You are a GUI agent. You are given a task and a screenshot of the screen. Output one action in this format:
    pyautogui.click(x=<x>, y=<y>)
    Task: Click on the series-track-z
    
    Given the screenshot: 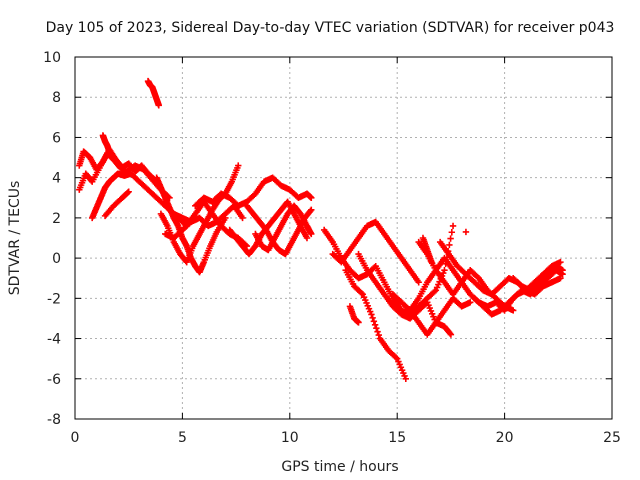 What is the action you would take?
    pyautogui.click(x=466, y=232)
    